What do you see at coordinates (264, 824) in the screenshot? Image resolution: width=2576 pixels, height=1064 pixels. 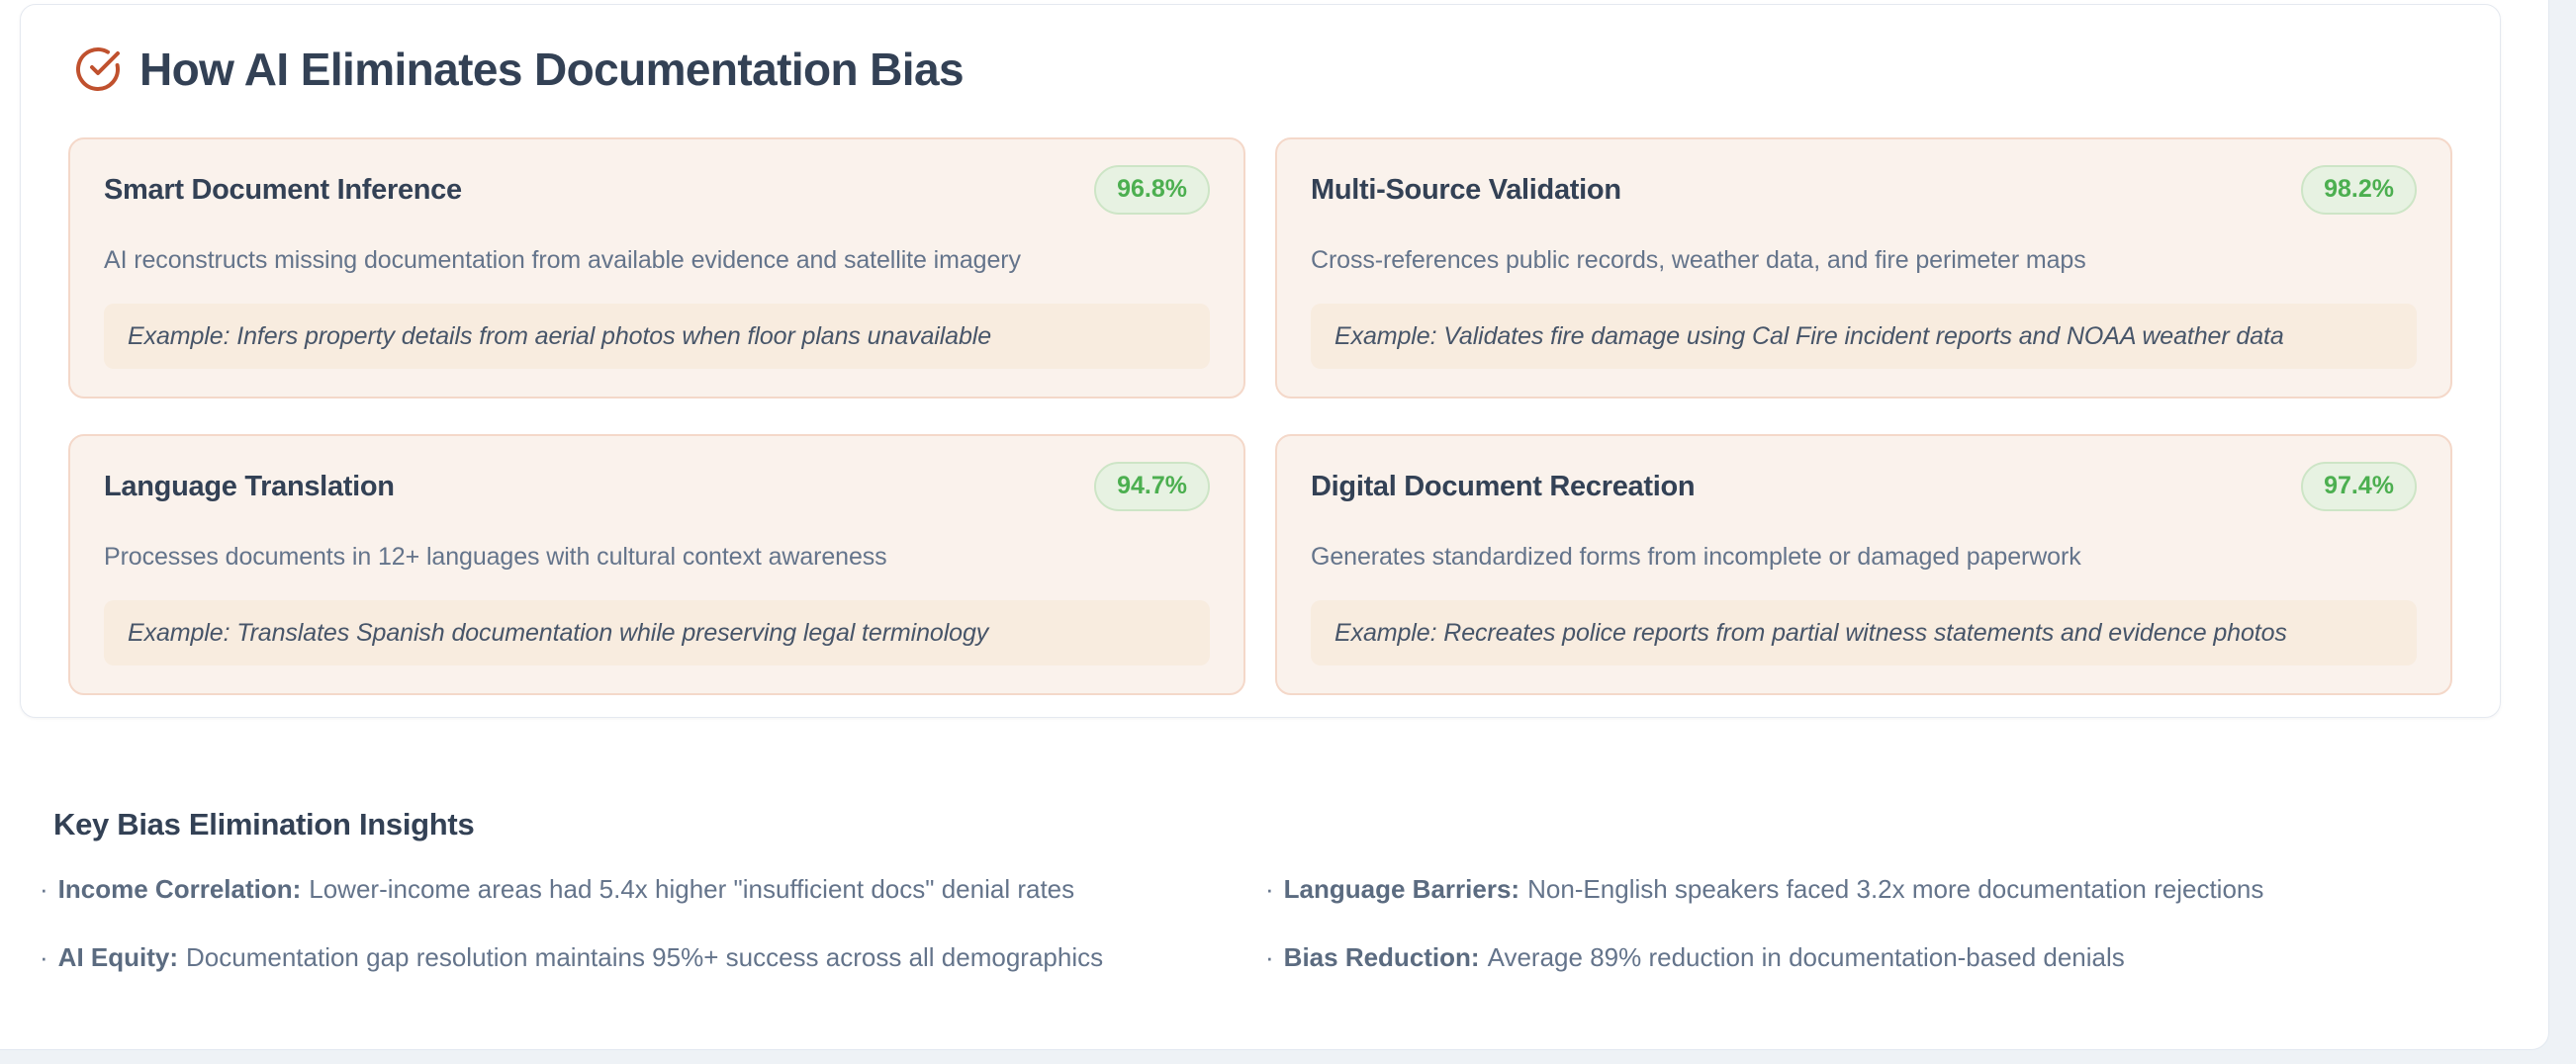 I see `insights-title: Key Bias Elimination Insights` at bounding box center [264, 824].